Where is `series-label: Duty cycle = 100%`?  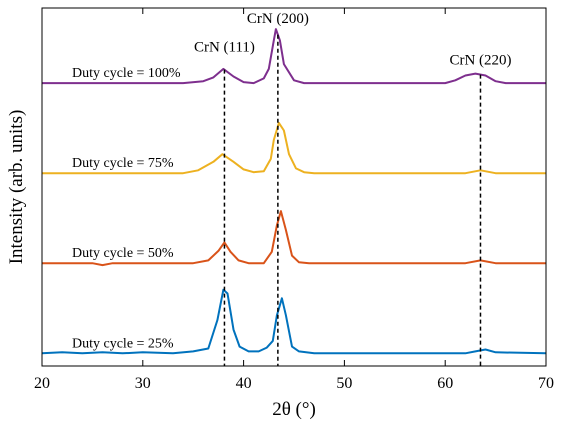
series-label: Duty cycle = 100% is located at coordinates (126, 73).